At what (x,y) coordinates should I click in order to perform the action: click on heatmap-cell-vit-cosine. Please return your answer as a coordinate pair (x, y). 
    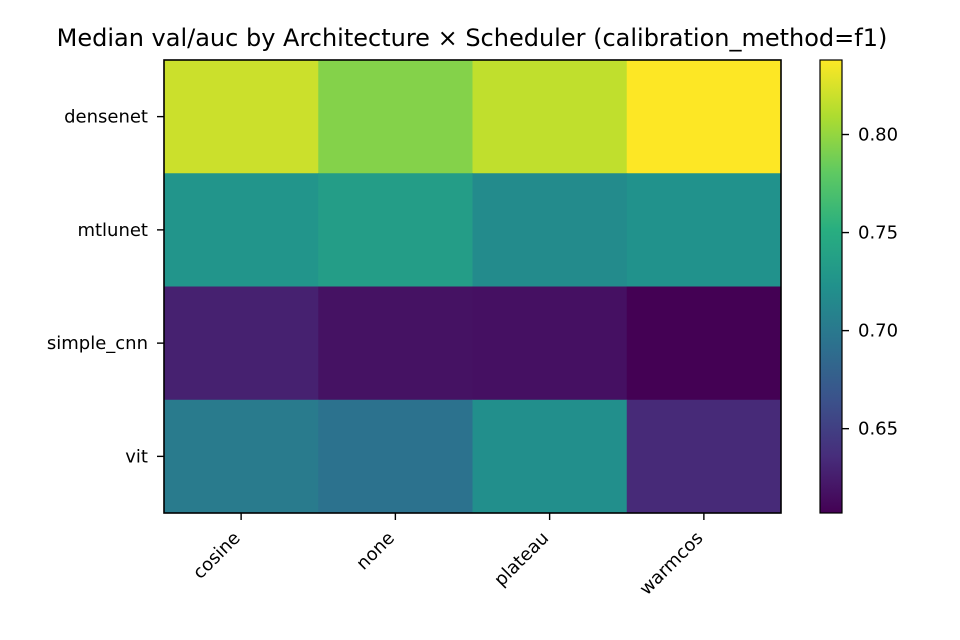
    Looking at the image, I should click on (241, 456).